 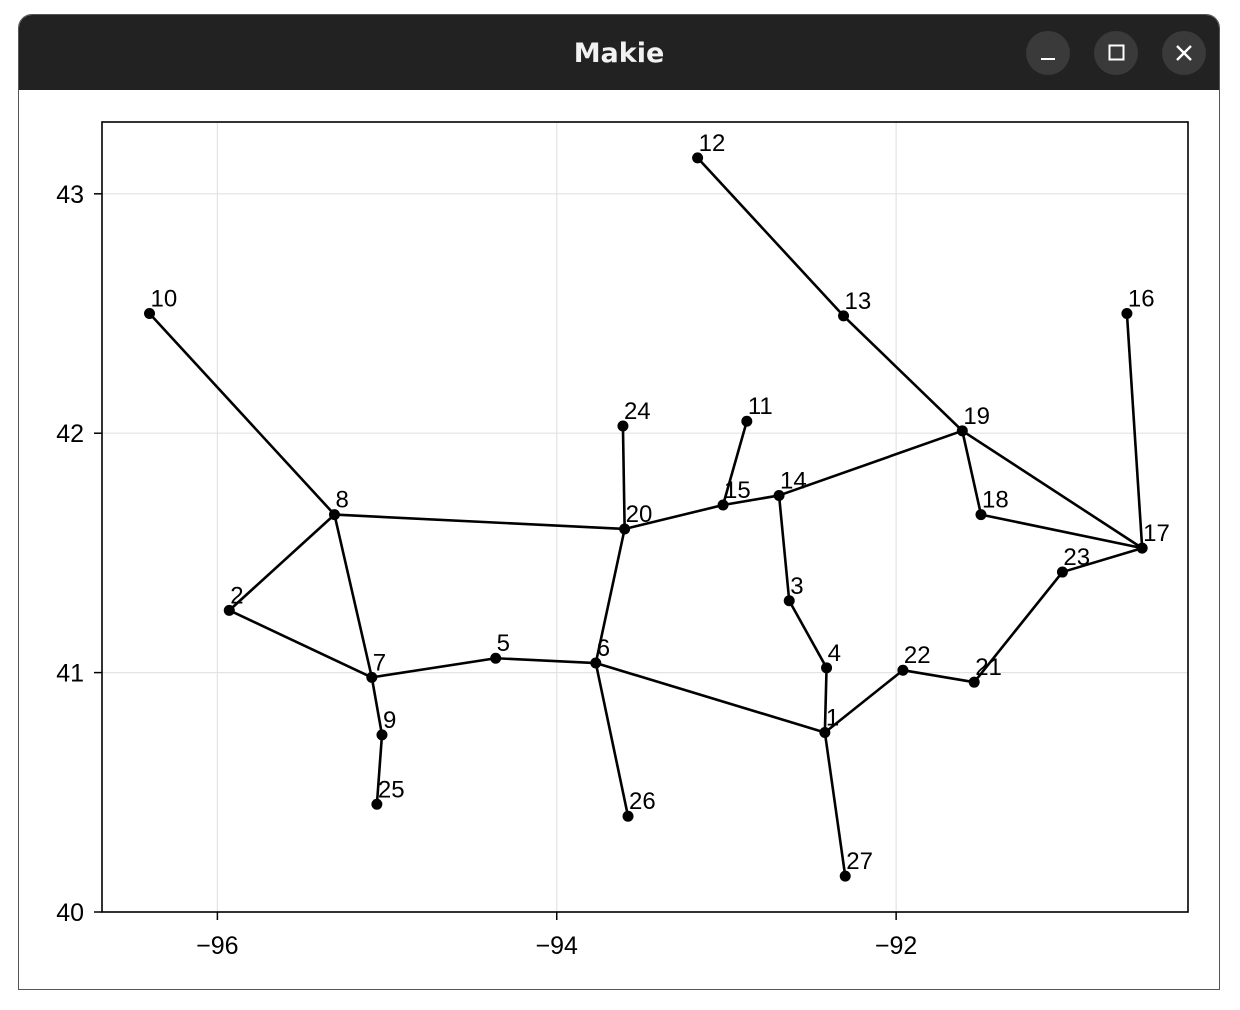 What do you see at coordinates (642, 801) in the screenshot?
I see `node-label: 26` at bounding box center [642, 801].